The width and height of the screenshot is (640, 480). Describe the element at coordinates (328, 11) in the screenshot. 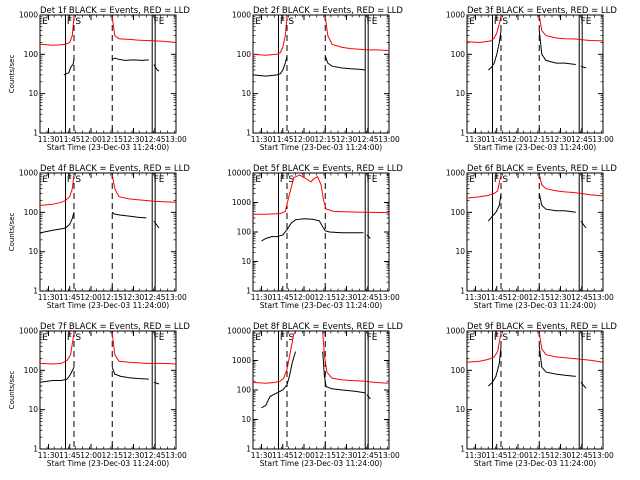

I see `chart-title: Det 2f BLACK = Events, RED = LLD` at that location.